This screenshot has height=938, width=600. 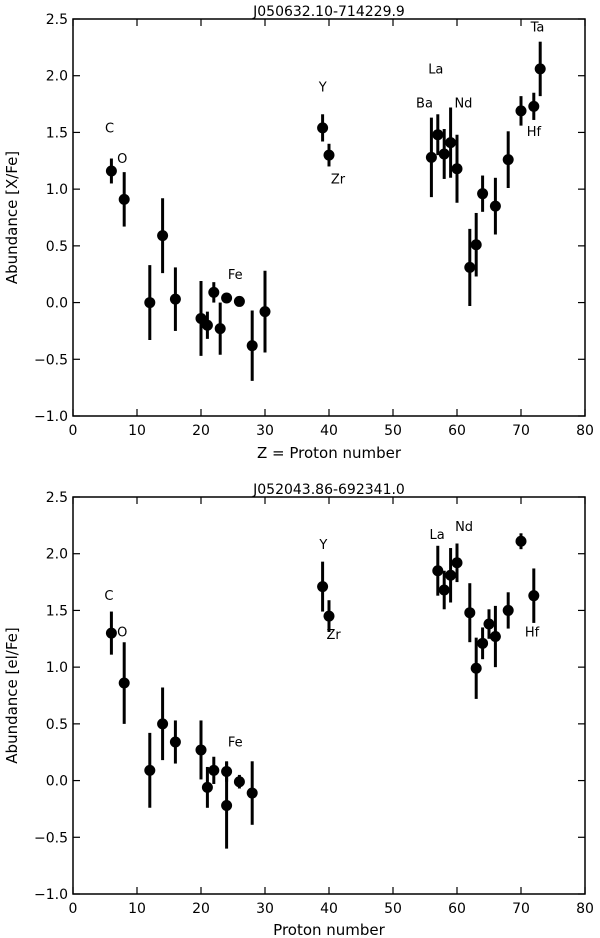 I want to click on y-axis-label: Abundance [X/Fe], so click(x=12, y=217).